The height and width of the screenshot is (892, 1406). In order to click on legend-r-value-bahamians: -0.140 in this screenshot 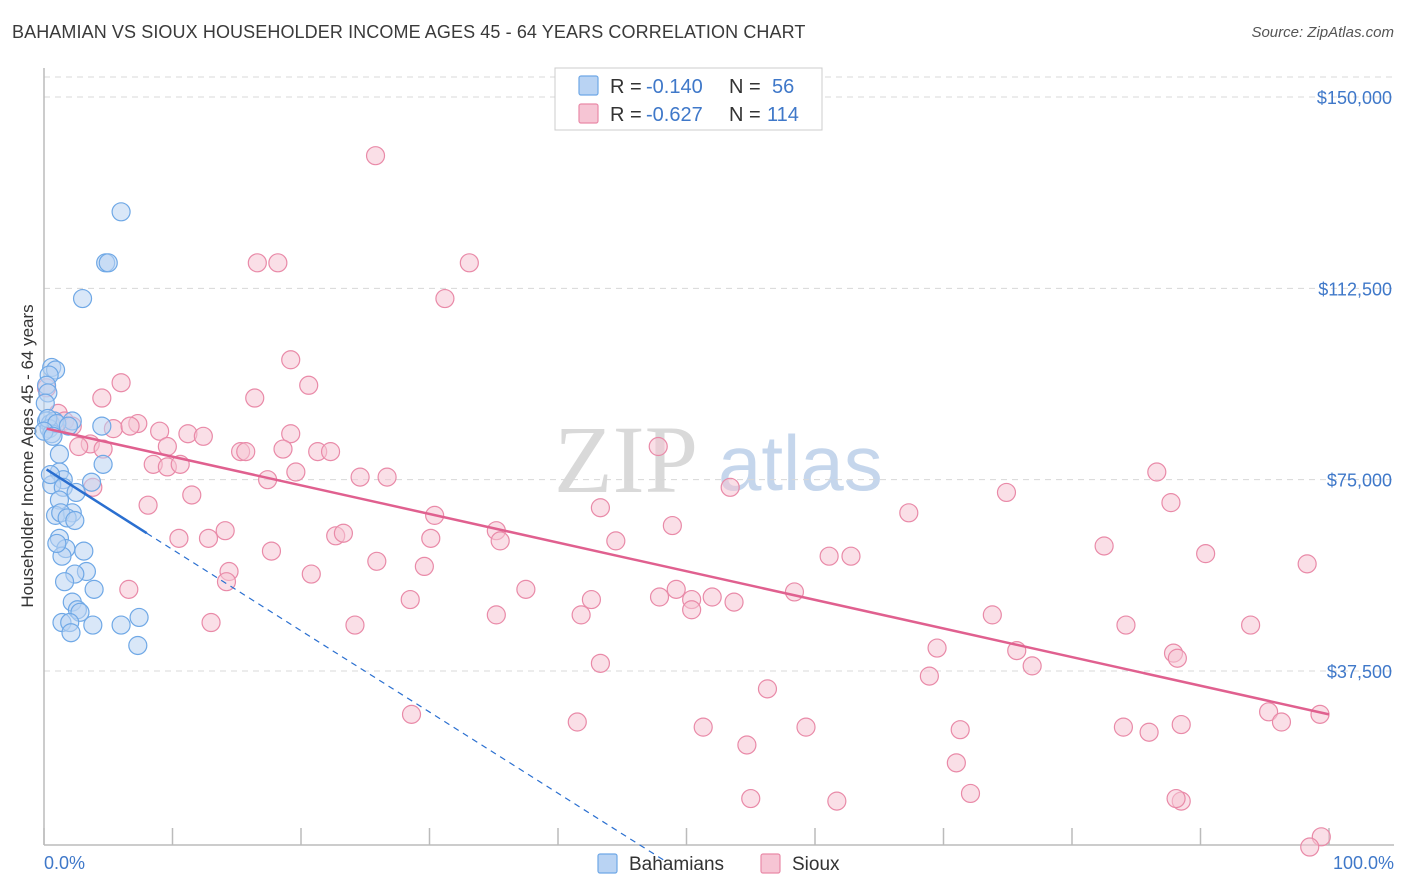, I will do `click(674, 87)`.